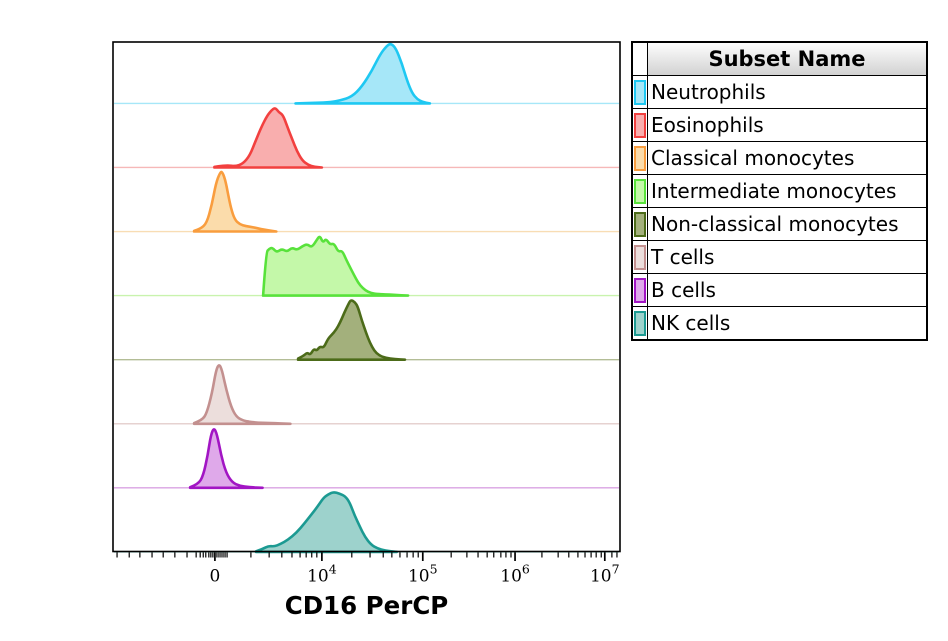 The image size is (948, 641). I want to click on legend-color-swatch-b-cells, so click(640, 290).